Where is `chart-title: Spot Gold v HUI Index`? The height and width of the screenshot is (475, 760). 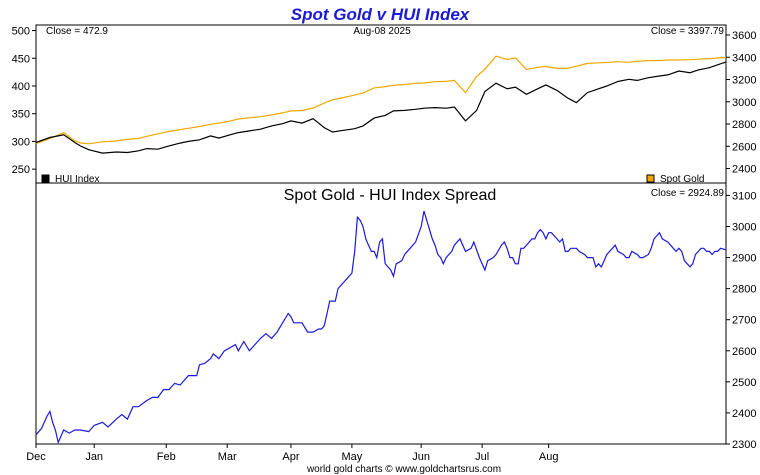
chart-title: Spot Gold v HUI Index is located at coordinates (381, 14).